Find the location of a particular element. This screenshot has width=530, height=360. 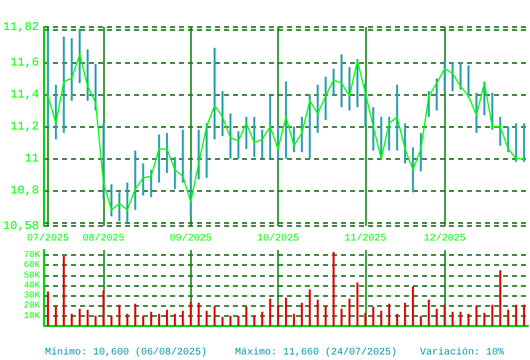

x-tick-label: 08/2025 is located at coordinates (103, 238).